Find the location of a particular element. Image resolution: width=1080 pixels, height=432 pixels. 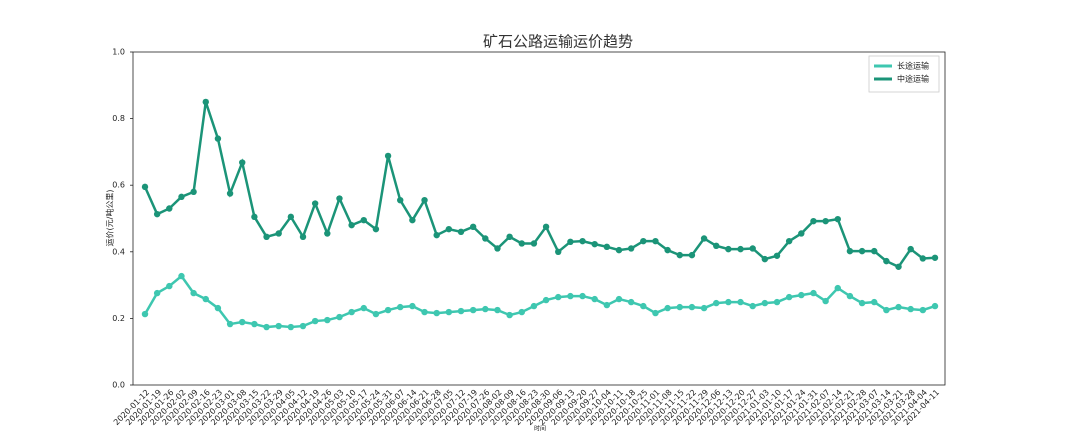

y-tick-label: 0.6 is located at coordinates (118, 185).